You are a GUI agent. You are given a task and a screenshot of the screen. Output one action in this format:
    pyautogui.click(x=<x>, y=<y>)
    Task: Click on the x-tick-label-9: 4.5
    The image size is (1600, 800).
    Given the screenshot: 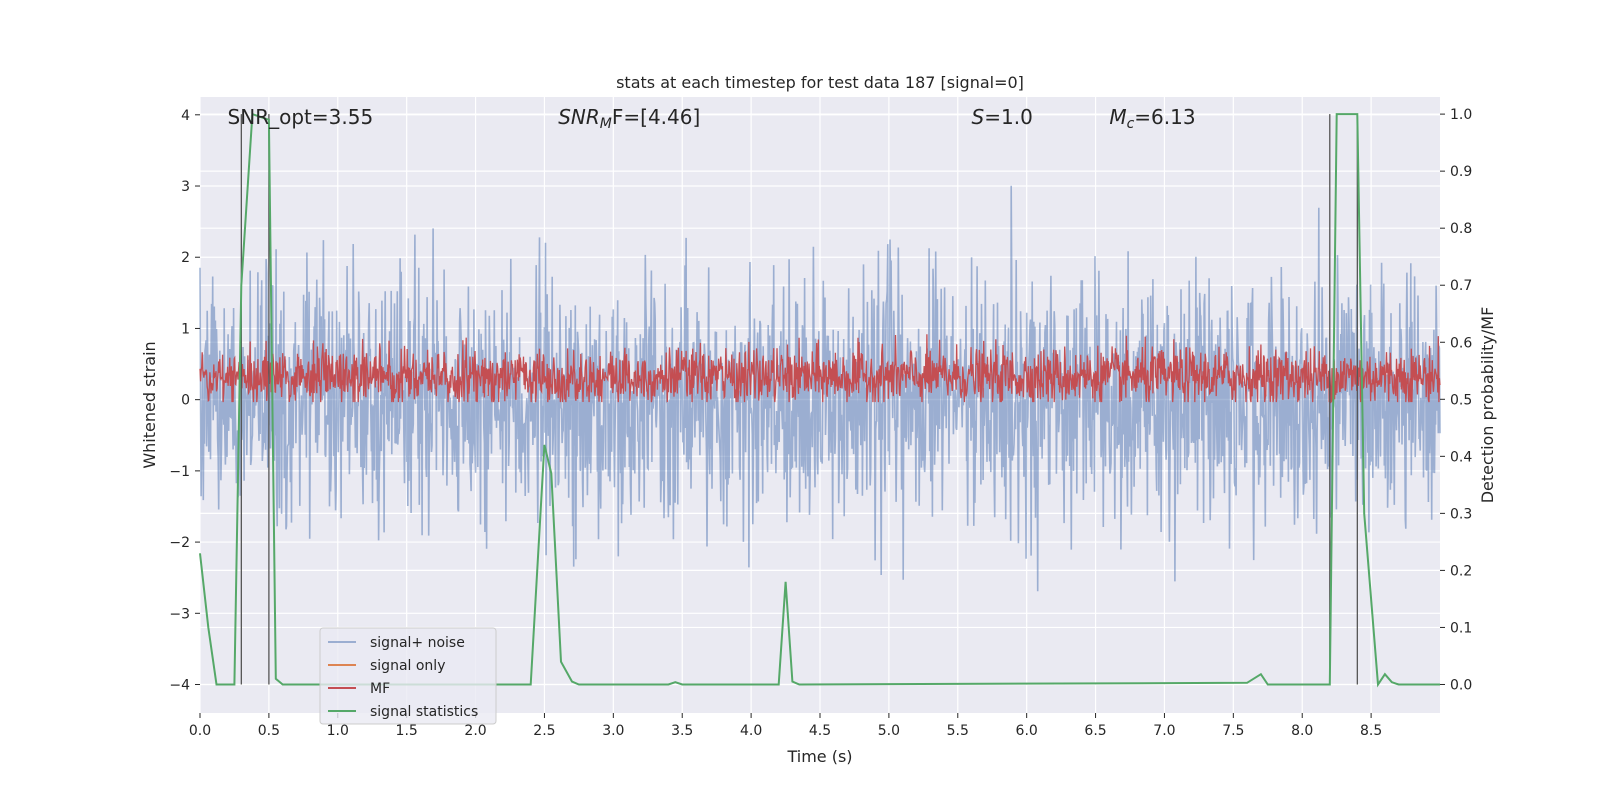 What is the action you would take?
    pyautogui.click(x=820, y=731)
    